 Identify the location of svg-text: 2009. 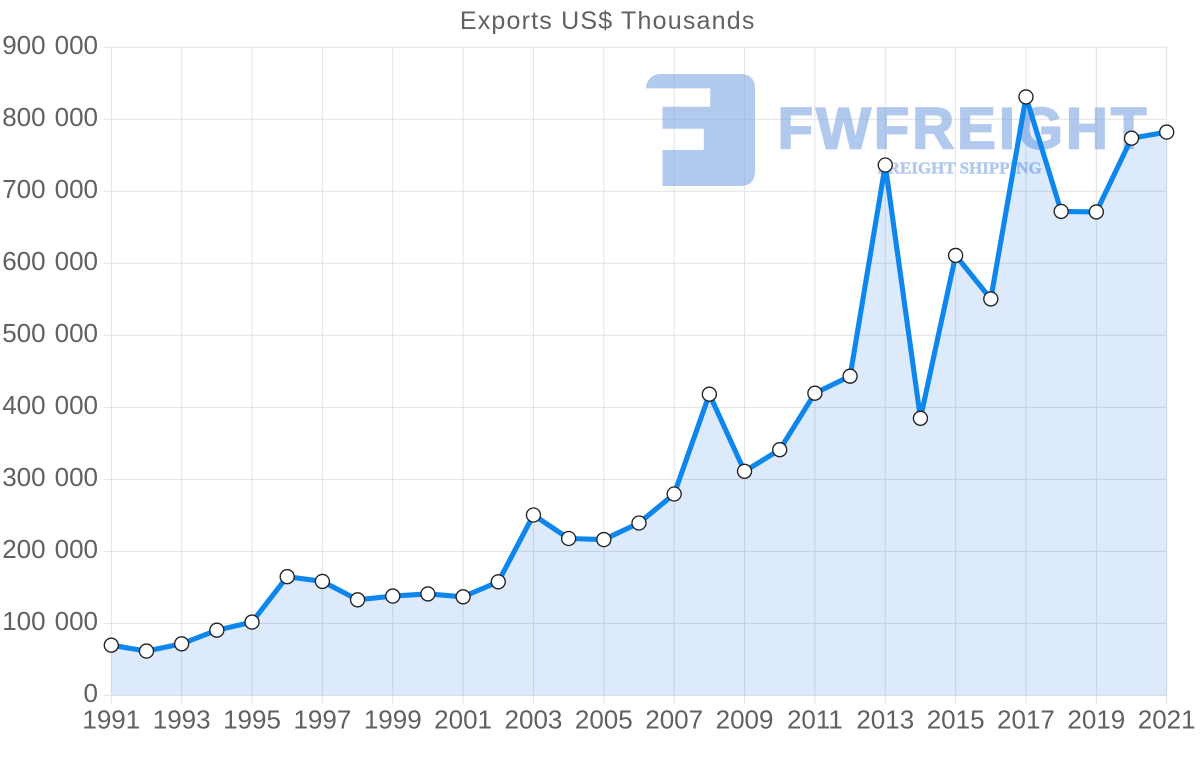
(745, 719).